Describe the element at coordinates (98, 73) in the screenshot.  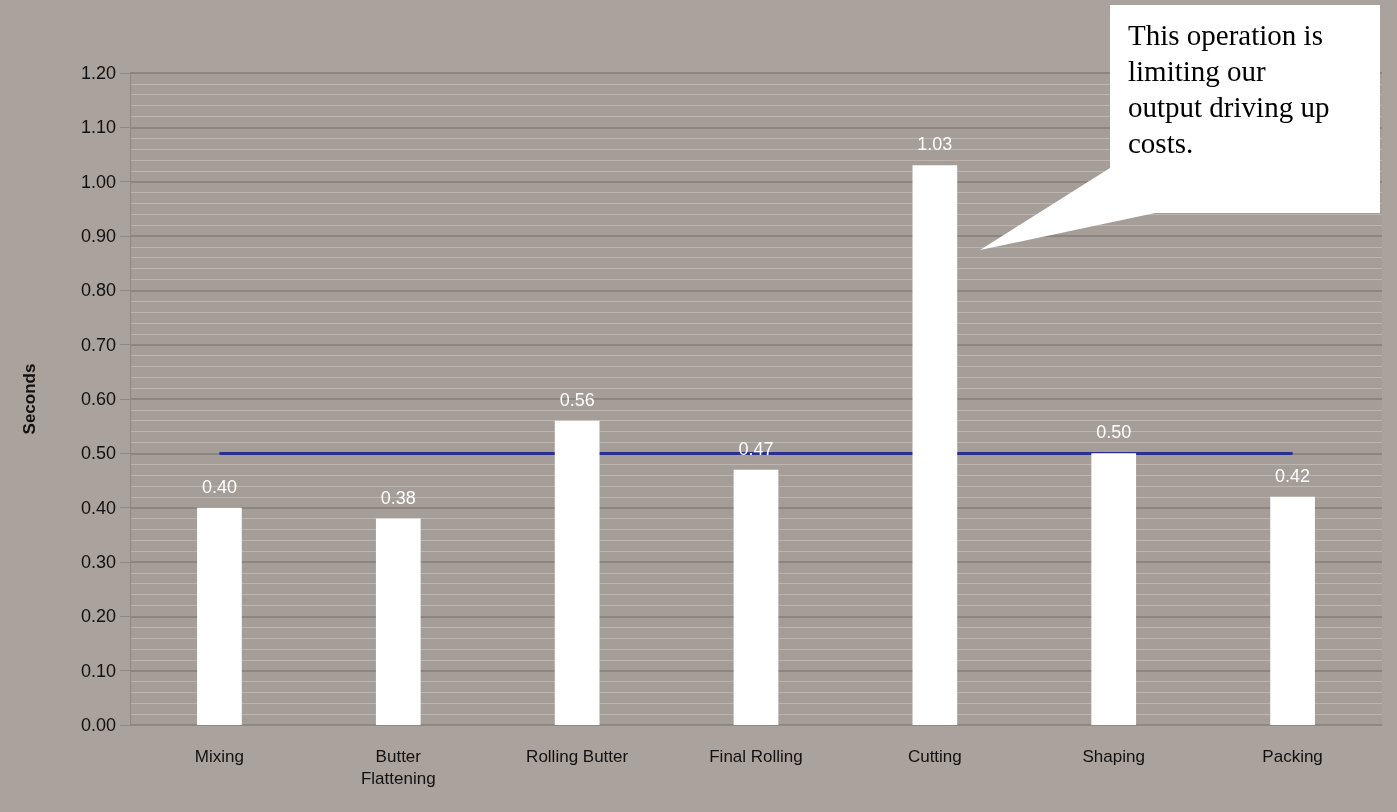
I see `y-tick-label: 1.20` at that location.